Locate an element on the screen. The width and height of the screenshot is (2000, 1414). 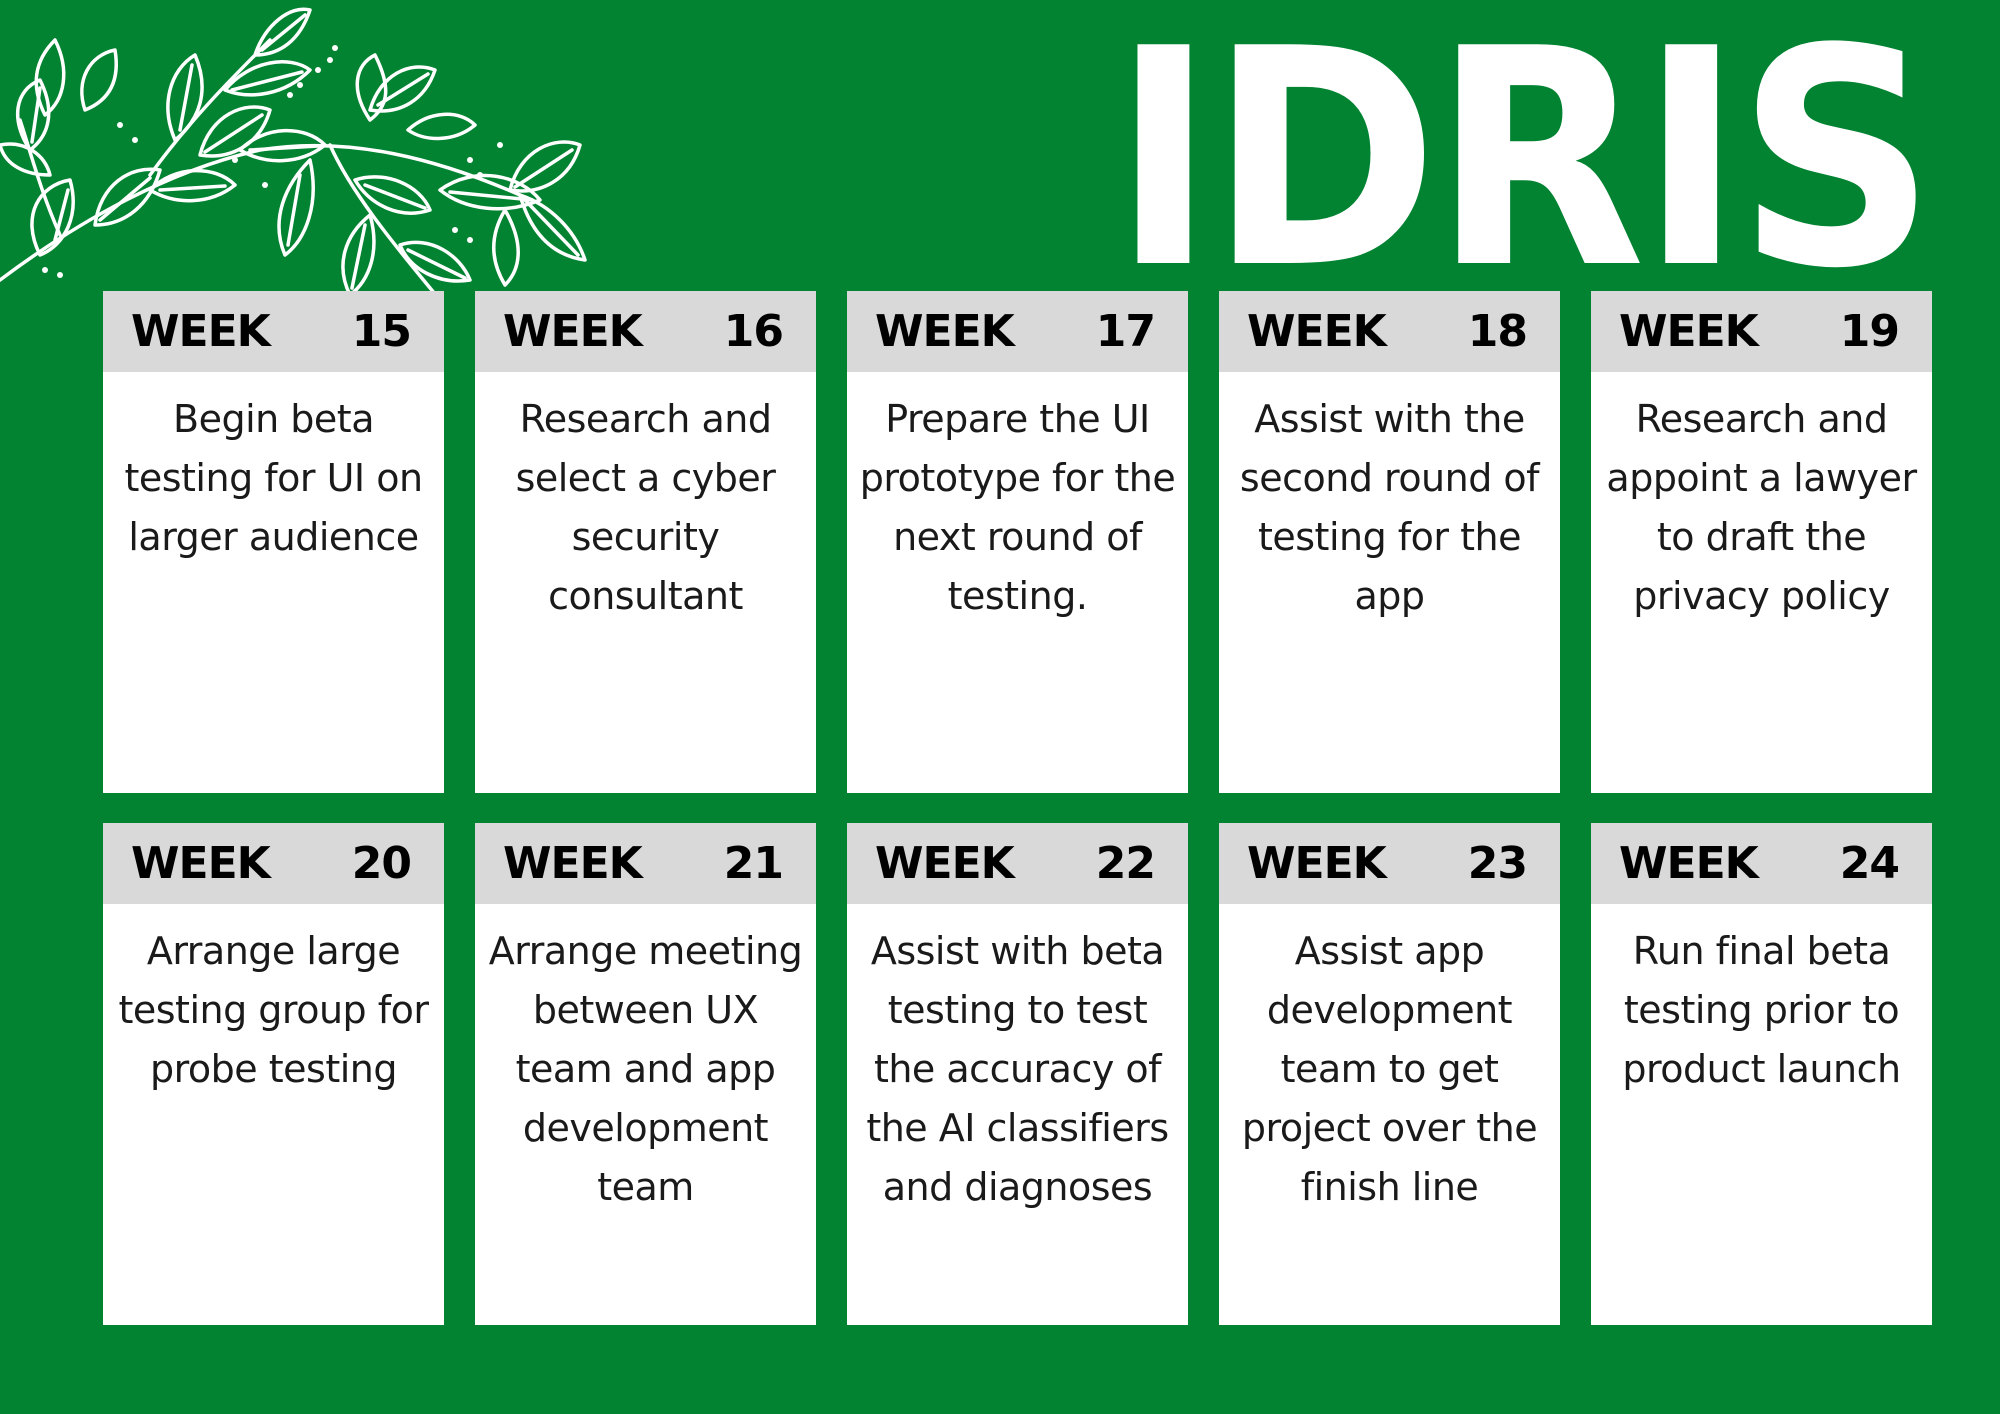
week-number: 15 is located at coordinates (381, 331).